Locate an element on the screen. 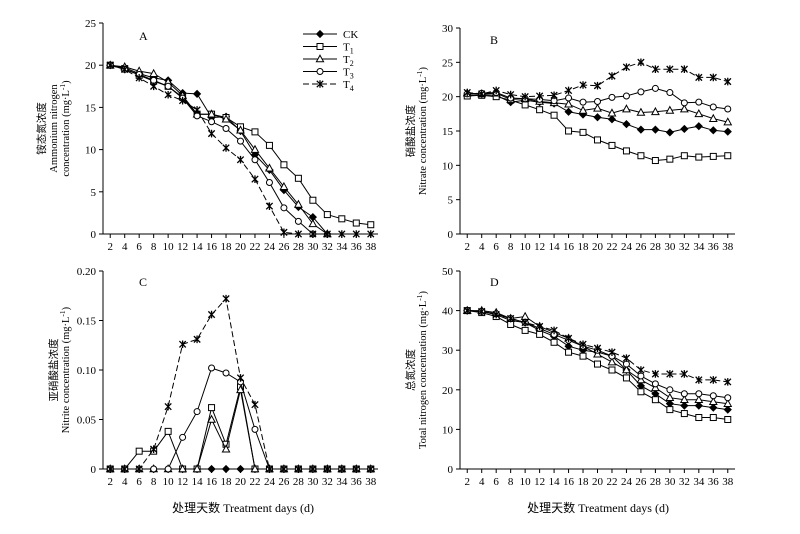 This screenshot has height=534, width=800. x-tick-label: 26 is located at coordinates (641, 247).